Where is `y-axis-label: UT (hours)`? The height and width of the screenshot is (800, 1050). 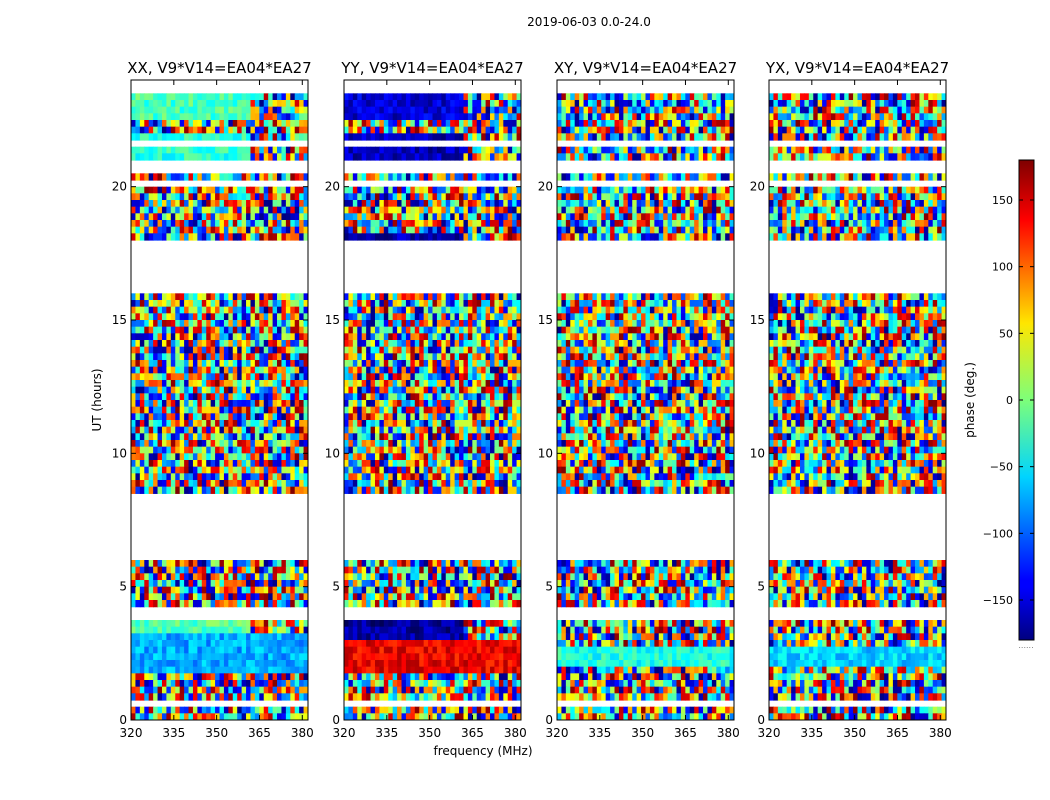
y-axis-label: UT (hours) is located at coordinates (97, 399).